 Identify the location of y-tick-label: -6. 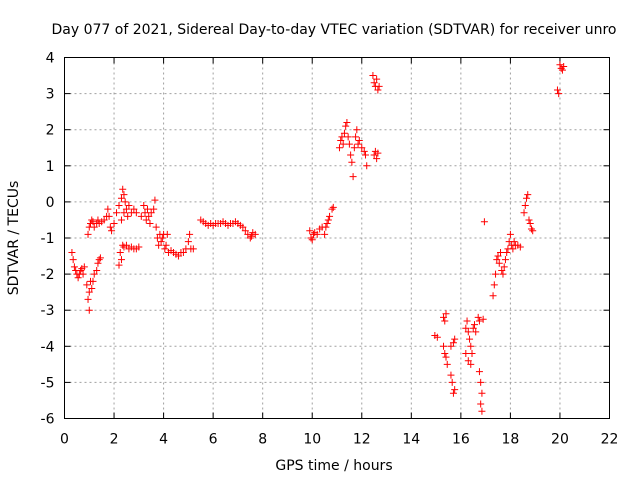
(48, 420).